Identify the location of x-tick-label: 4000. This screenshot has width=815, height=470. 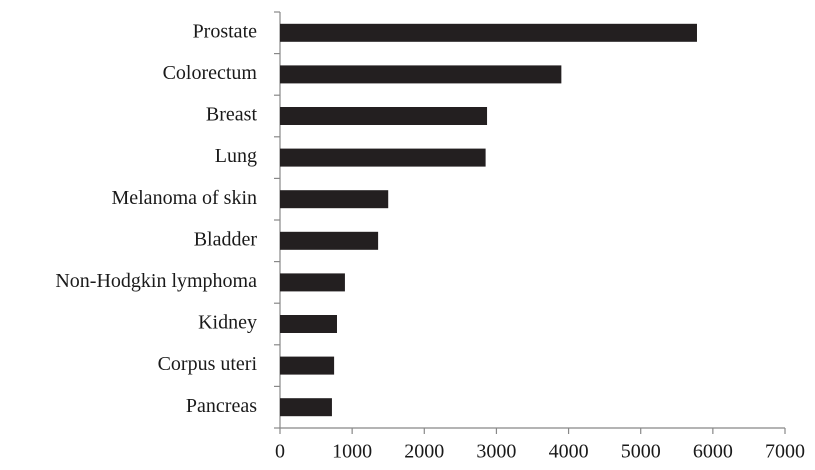
(569, 452).